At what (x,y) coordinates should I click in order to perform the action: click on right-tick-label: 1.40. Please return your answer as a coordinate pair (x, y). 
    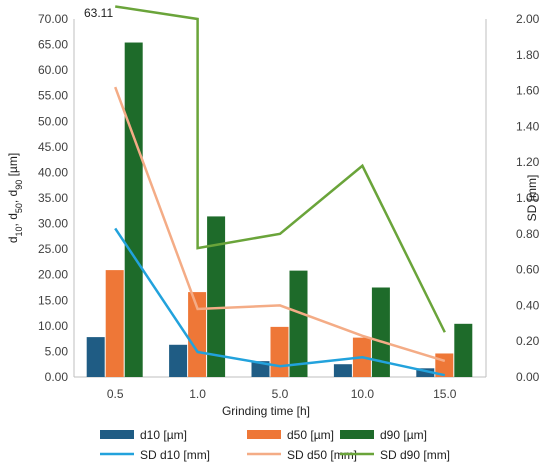
    Looking at the image, I should click on (528, 126).